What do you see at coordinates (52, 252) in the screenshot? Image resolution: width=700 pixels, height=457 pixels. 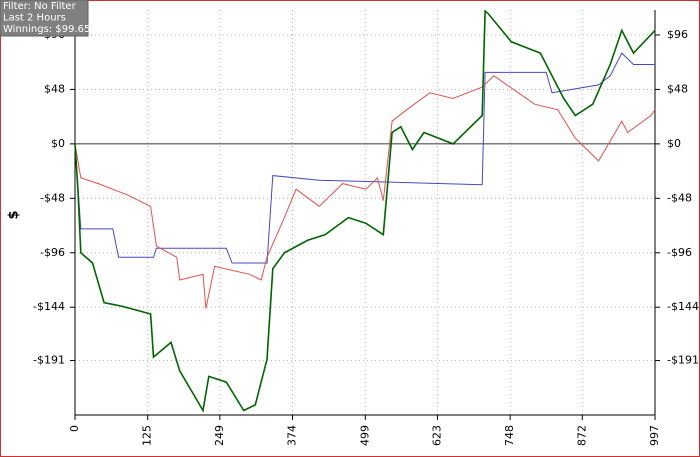 I see `y-tick-label: -$96` at bounding box center [52, 252].